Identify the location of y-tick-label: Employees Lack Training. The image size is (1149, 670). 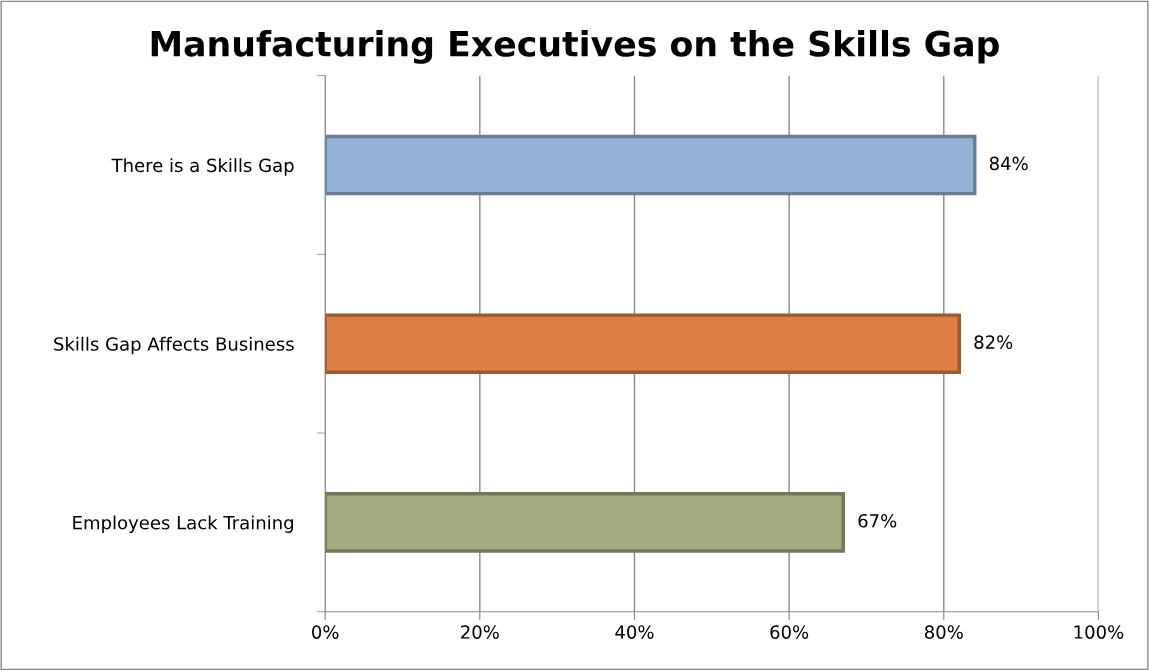
(183, 524).